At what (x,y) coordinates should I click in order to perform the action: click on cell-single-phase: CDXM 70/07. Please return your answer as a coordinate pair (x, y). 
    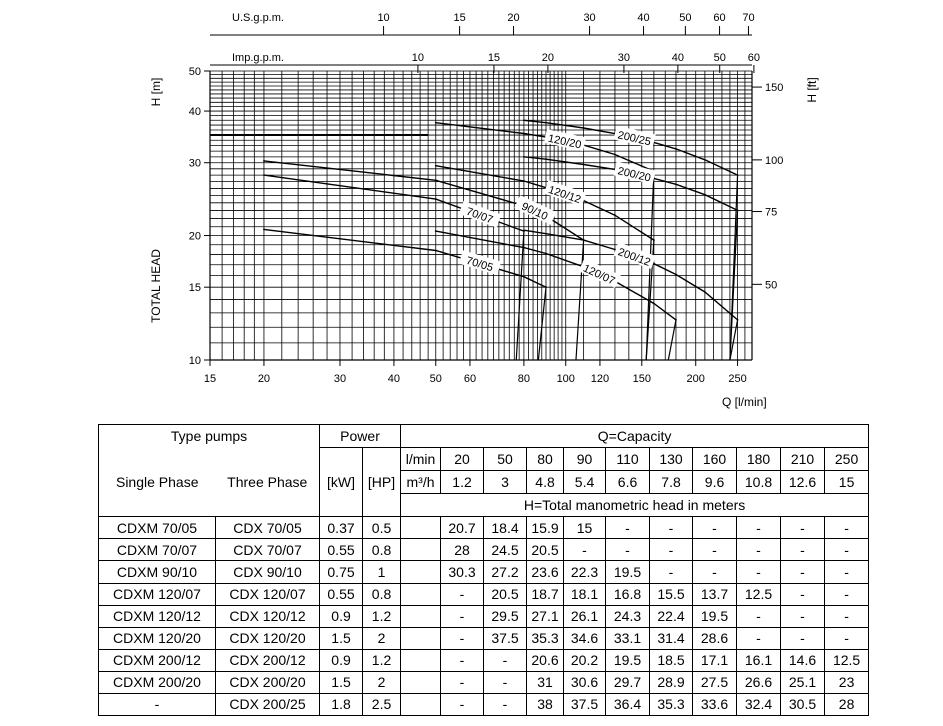
    Looking at the image, I should click on (157, 550).